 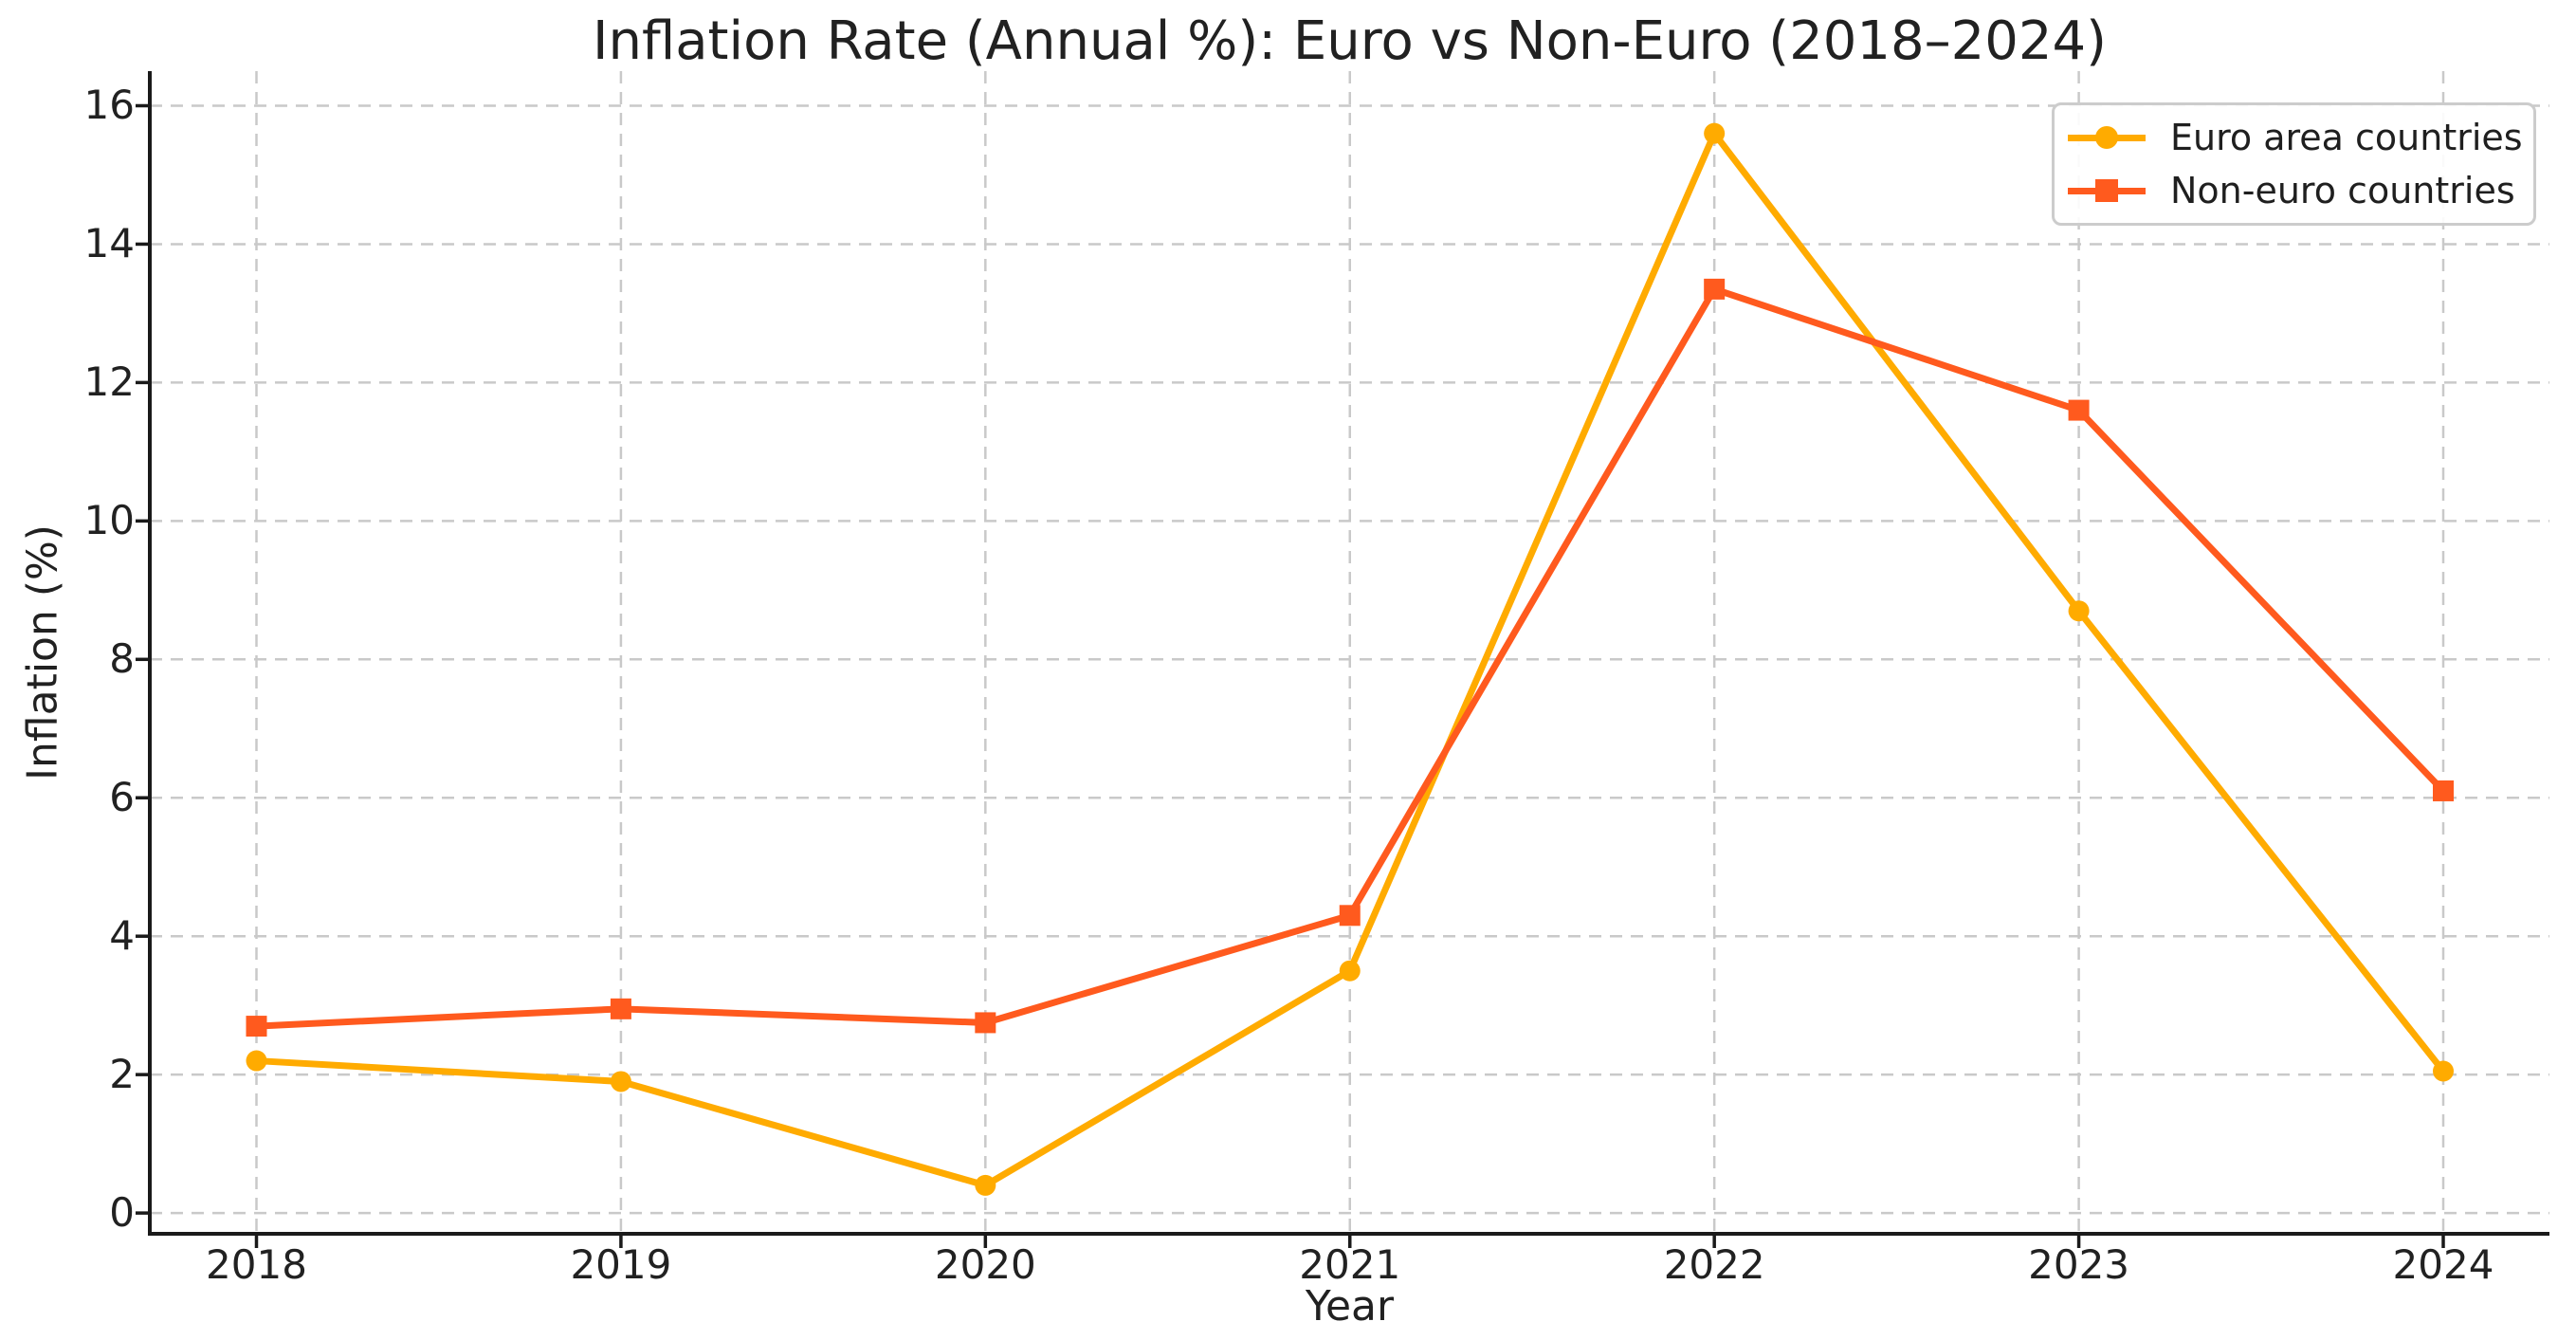 I want to click on legend-label-euro: Euro area countries, so click(x=2346, y=137).